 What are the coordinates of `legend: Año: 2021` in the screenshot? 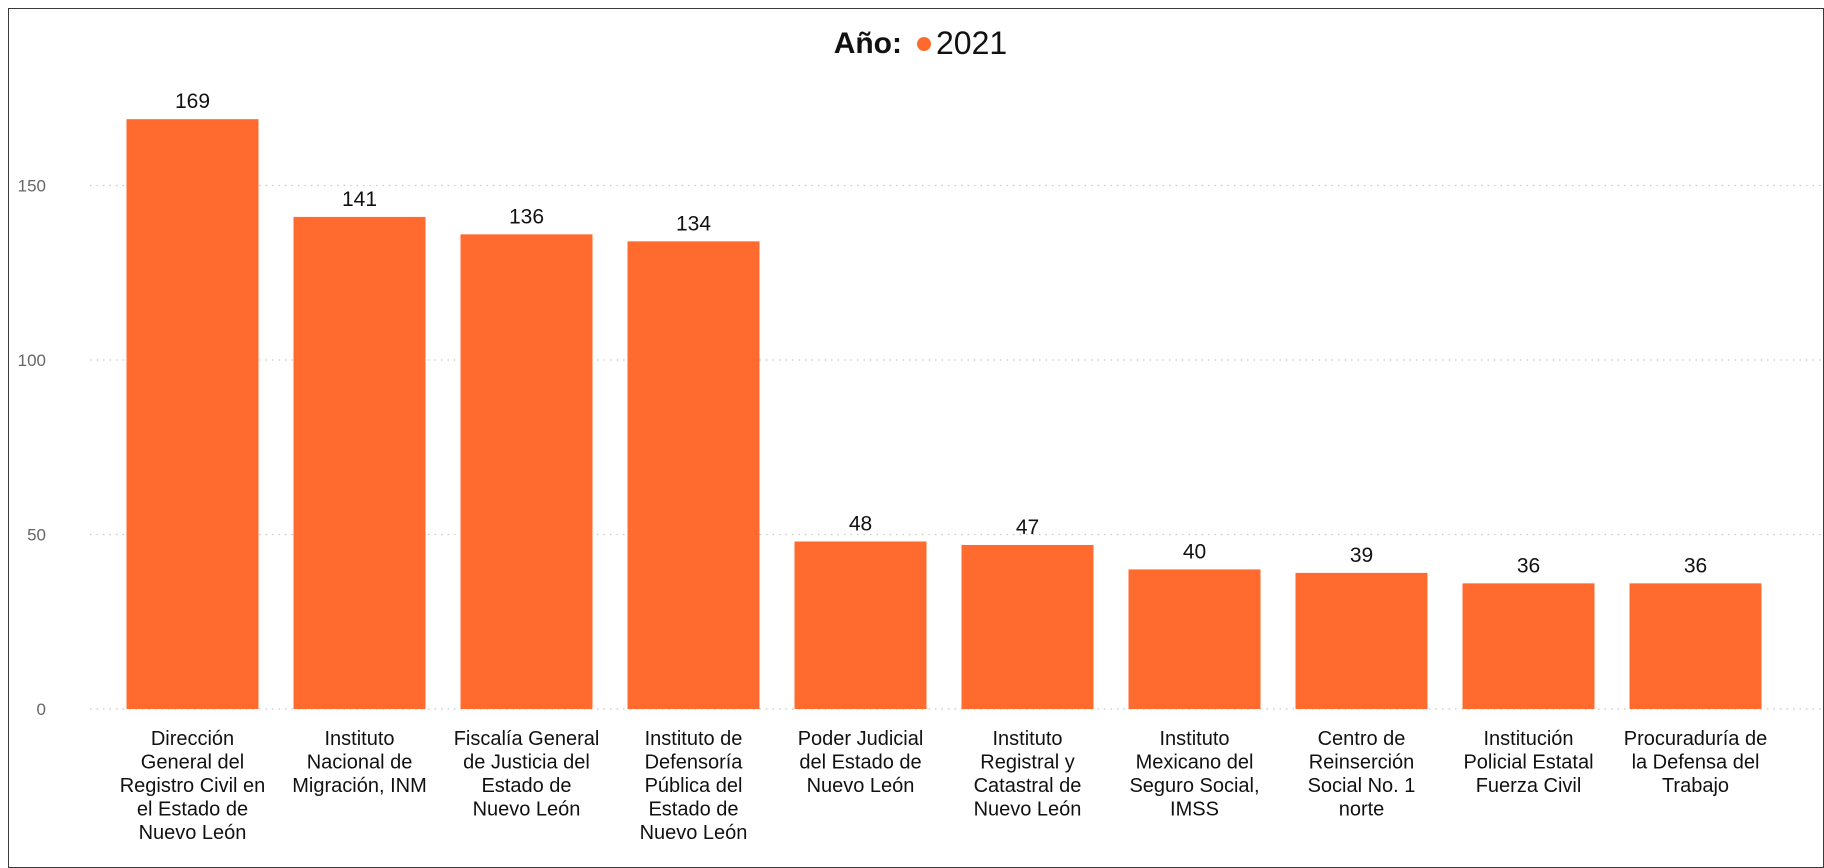 It's located at (921, 43).